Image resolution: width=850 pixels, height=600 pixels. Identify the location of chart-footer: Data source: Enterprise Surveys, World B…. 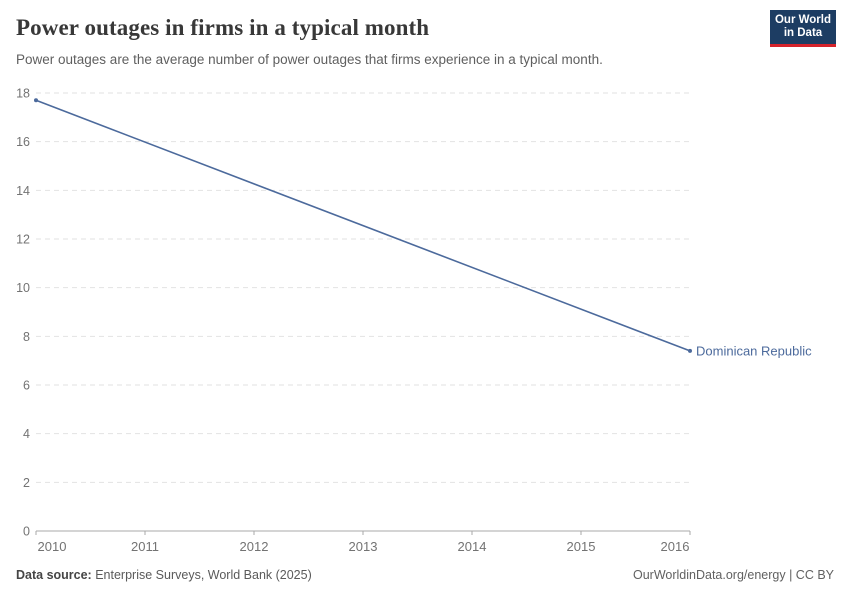
(425, 575).